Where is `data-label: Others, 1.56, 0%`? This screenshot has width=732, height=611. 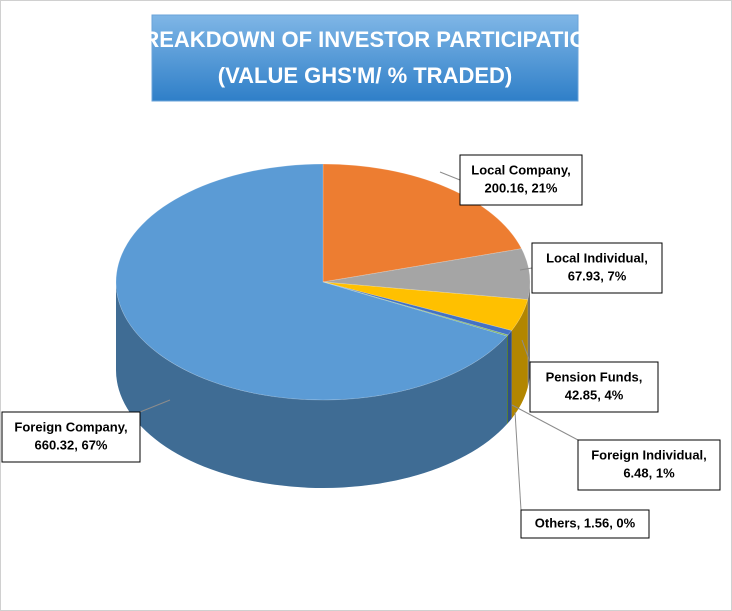
data-label: Others, 1.56, 0% is located at coordinates (585, 522).